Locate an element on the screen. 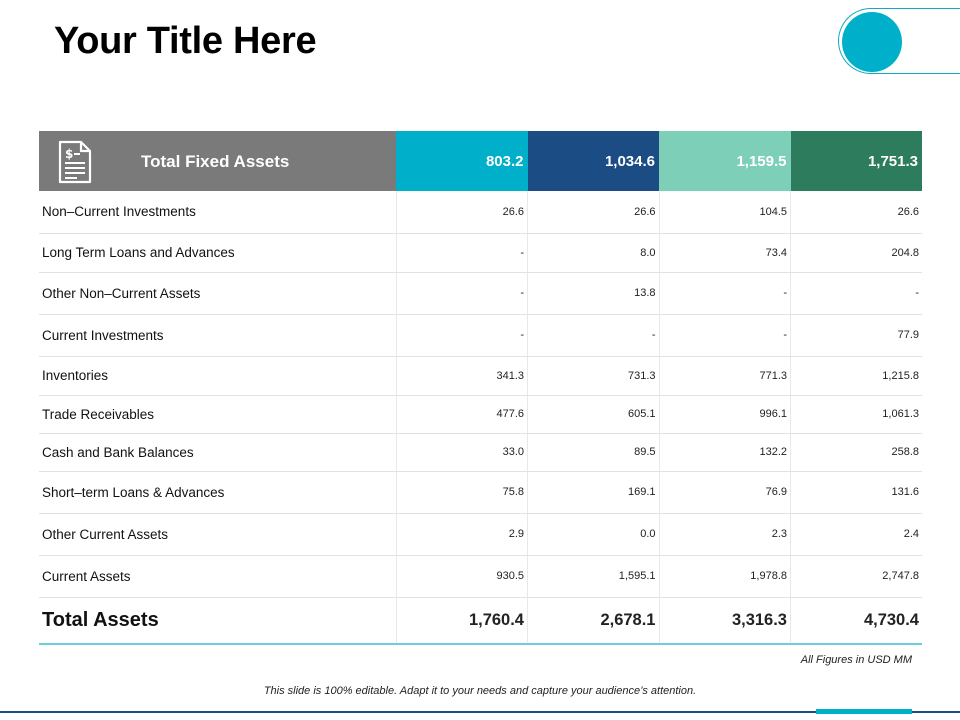 This screenshot has width=960, height=720. cell-value: 2.4 is located at coordinates (856, 534).